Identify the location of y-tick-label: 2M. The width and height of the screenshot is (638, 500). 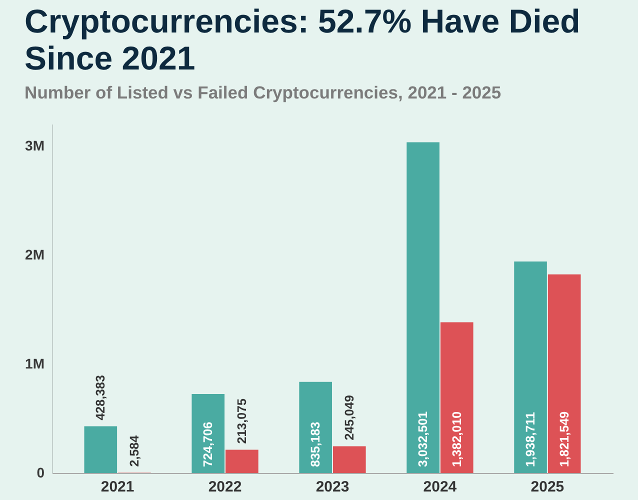
(34, 254).